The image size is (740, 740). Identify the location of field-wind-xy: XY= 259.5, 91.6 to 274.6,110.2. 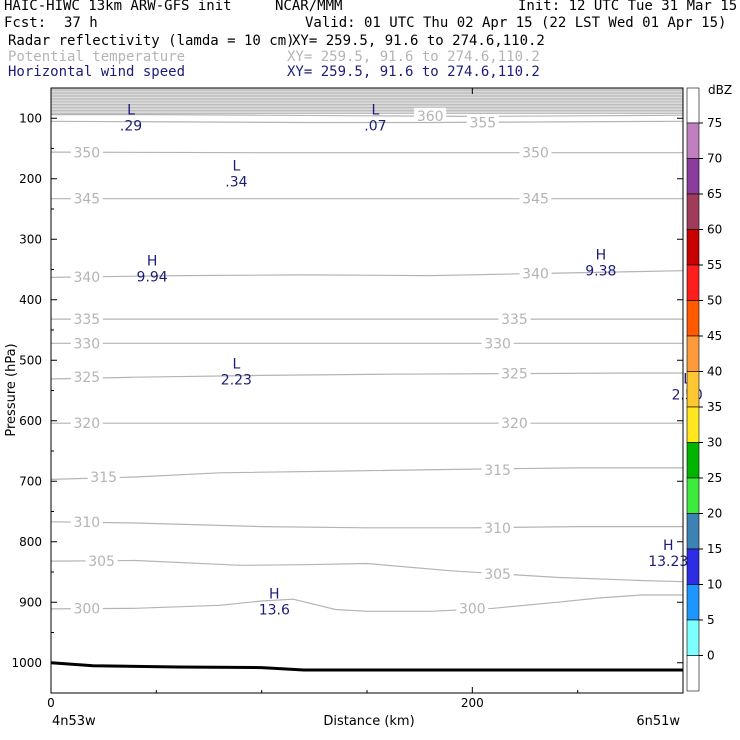
(413, 72).